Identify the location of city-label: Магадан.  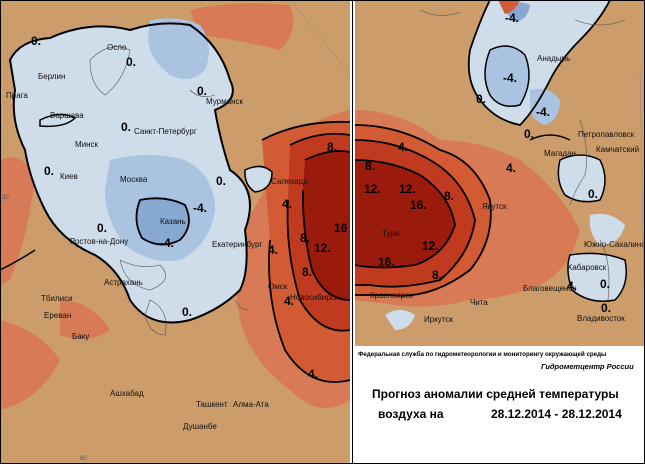
(560, 153).